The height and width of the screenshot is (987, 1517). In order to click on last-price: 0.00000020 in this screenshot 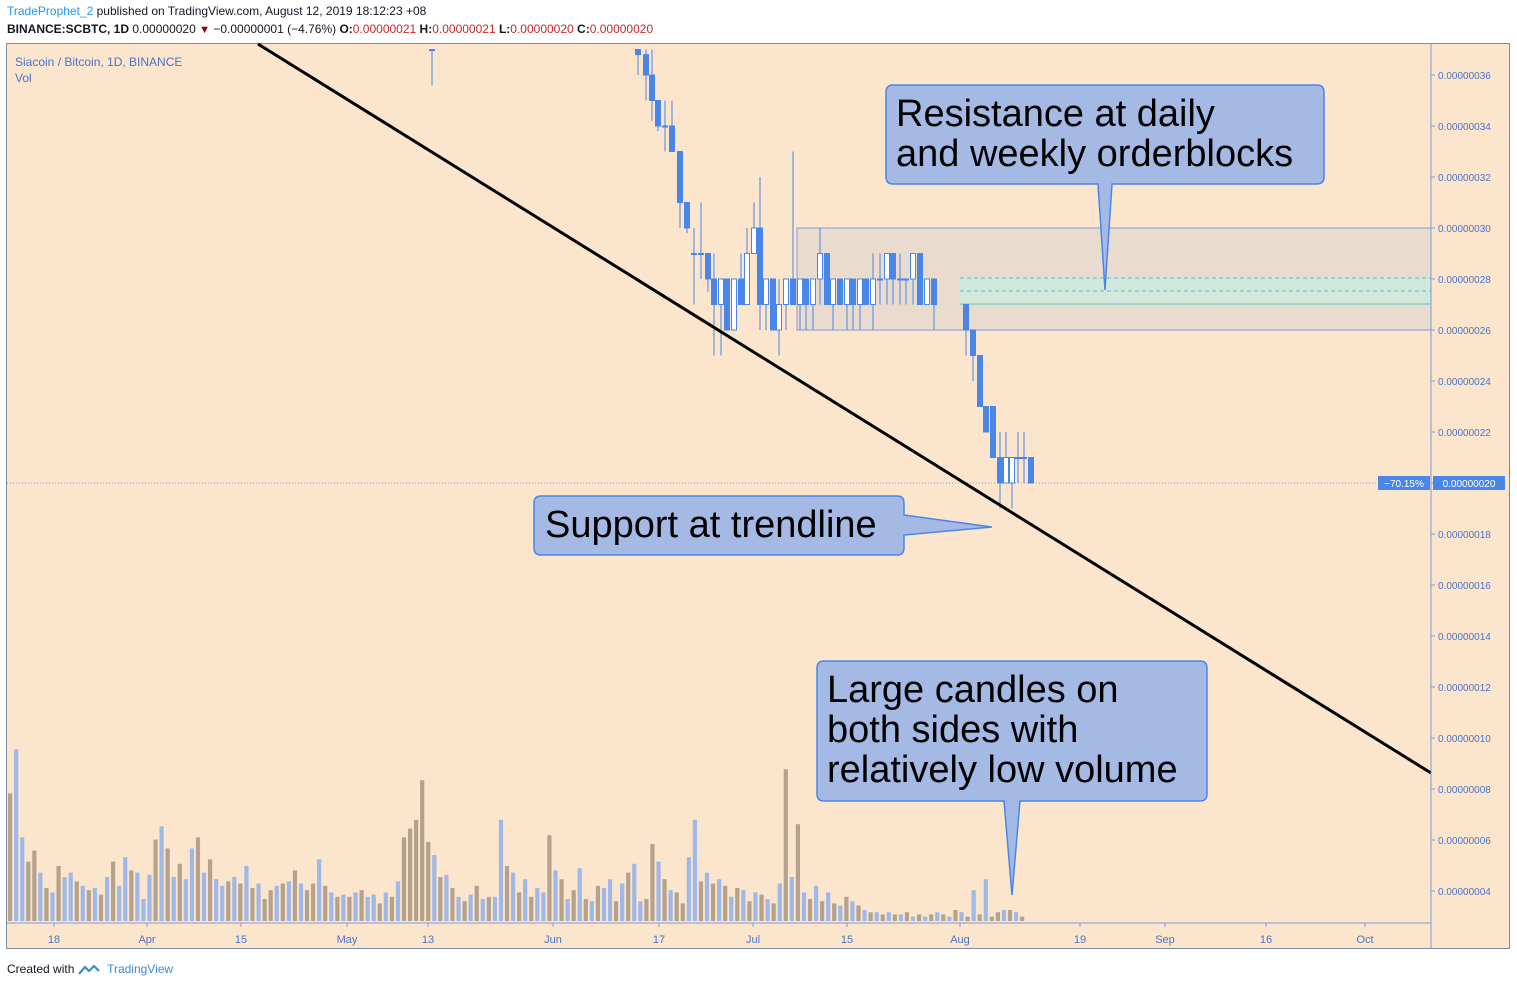, I will do `click(164, 29)`.